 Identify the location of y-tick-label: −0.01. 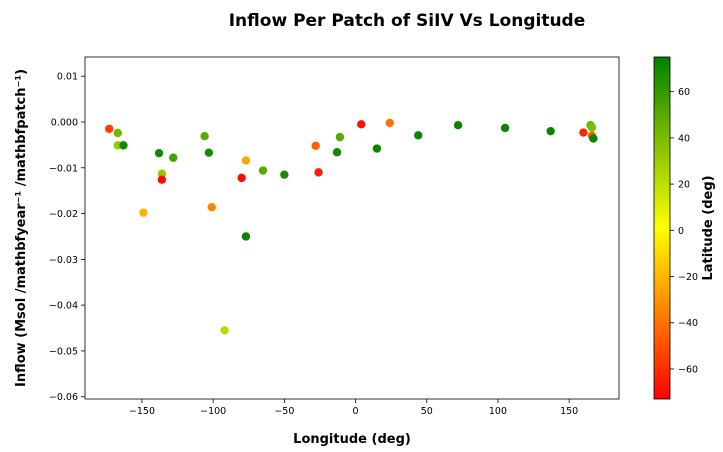
(63, 168).